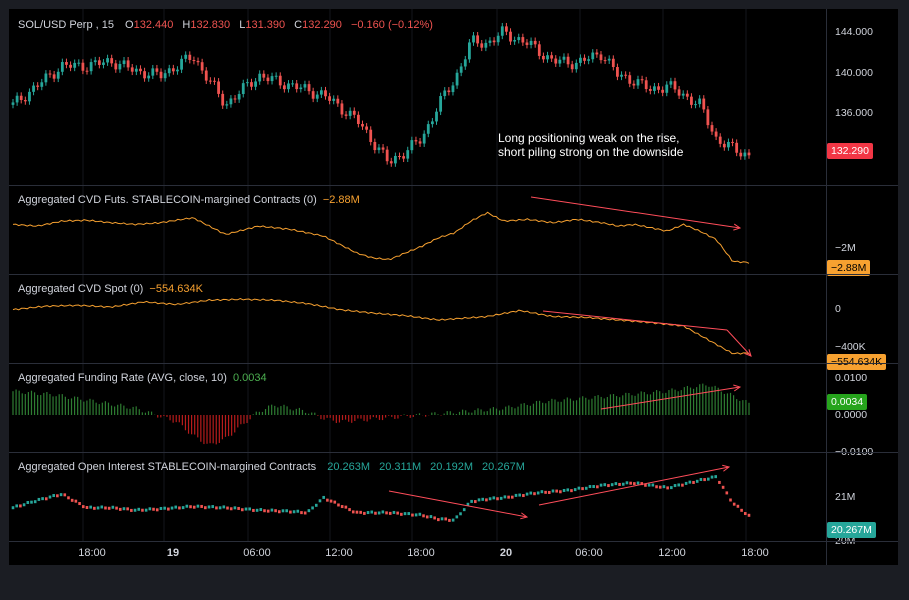 Image resolution: width=909 pixels, height=600 pixels. Describe the element at coordinates (851, 378) in the screenshot. I see `funding-tick-pos: 0.0100` at that location.